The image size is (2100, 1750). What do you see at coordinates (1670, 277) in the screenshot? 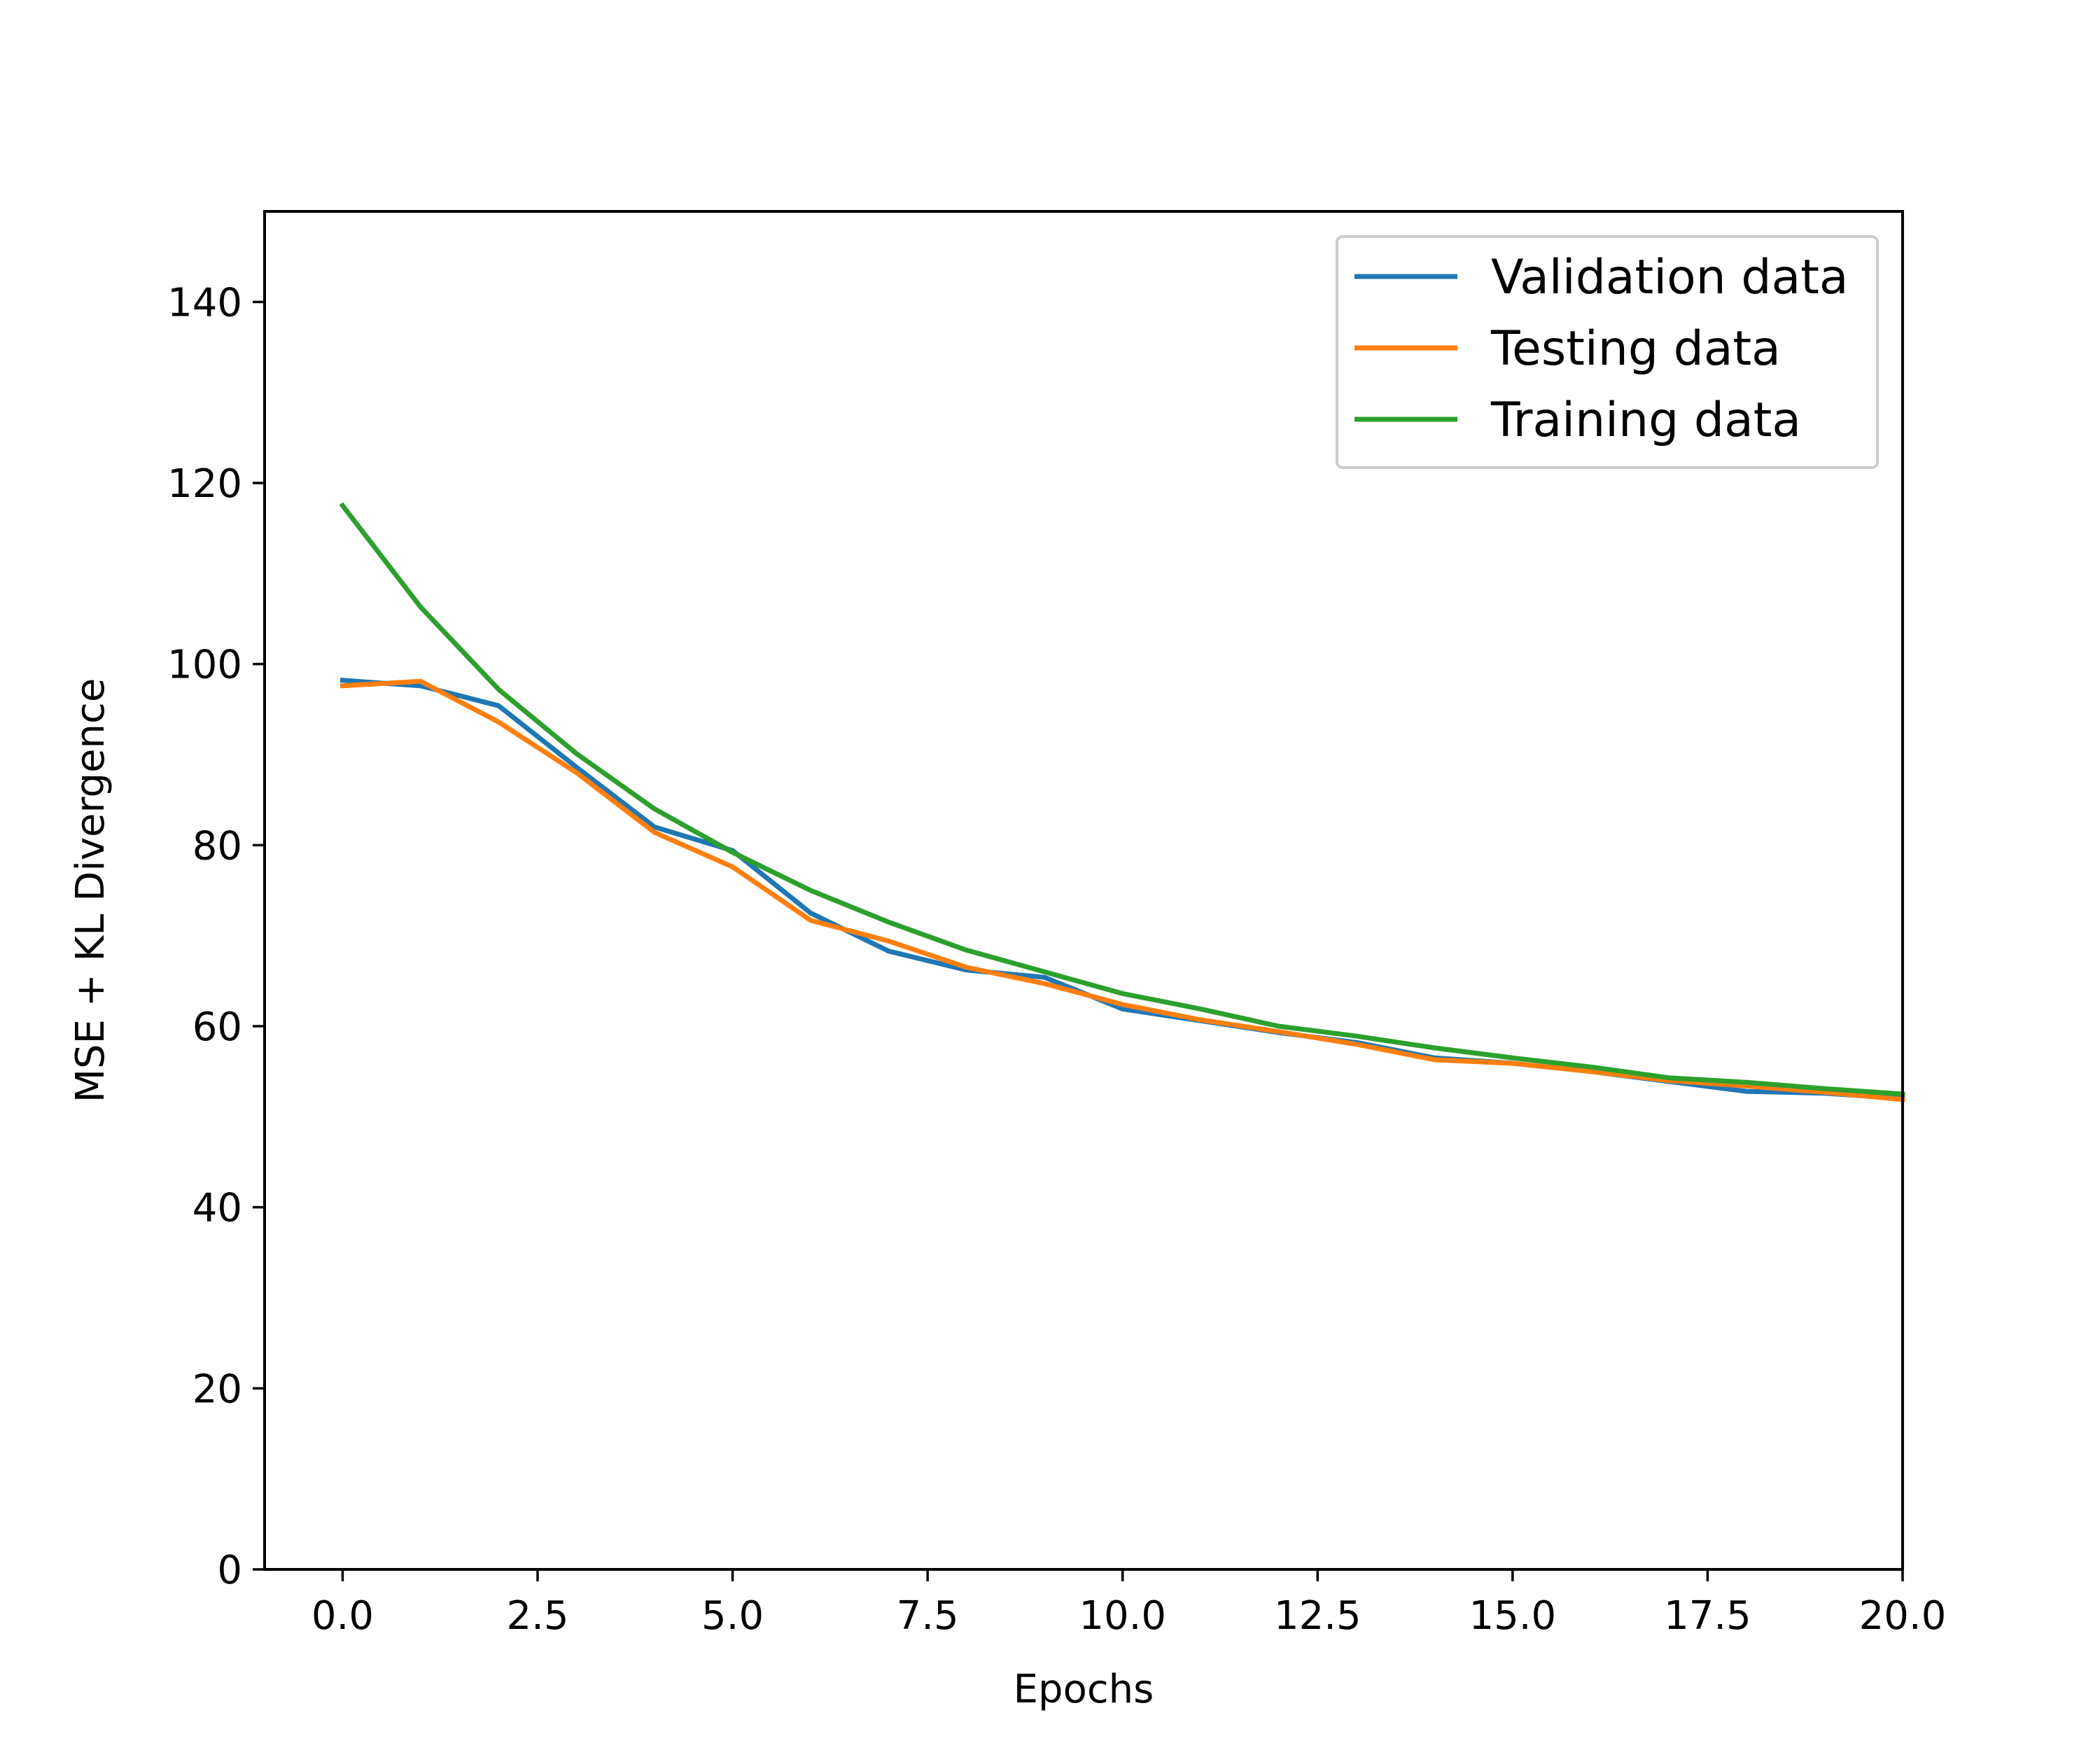
I see `legend-label-1: Validation data` at bounding box center [1670, 277].